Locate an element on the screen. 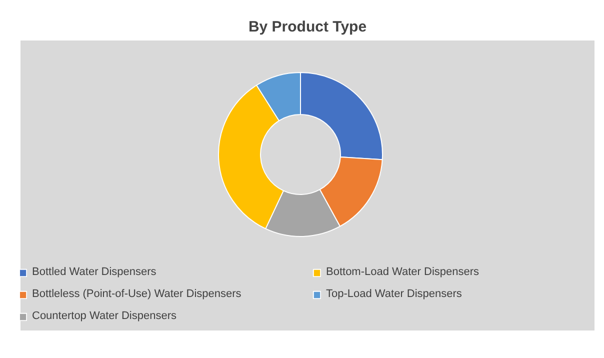 Image resolution: width=604 pixels, height=358 pixels. legend-label: Top-Load Water Dispensers is located at coordinates (394, 294).